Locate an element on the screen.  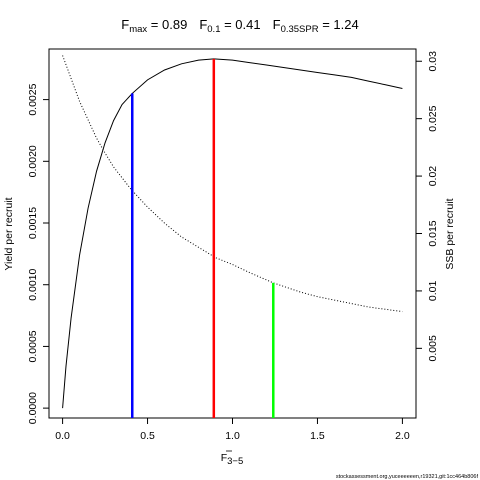
y-right-tick-label: 0.025 is located at coordinates (433, 118).